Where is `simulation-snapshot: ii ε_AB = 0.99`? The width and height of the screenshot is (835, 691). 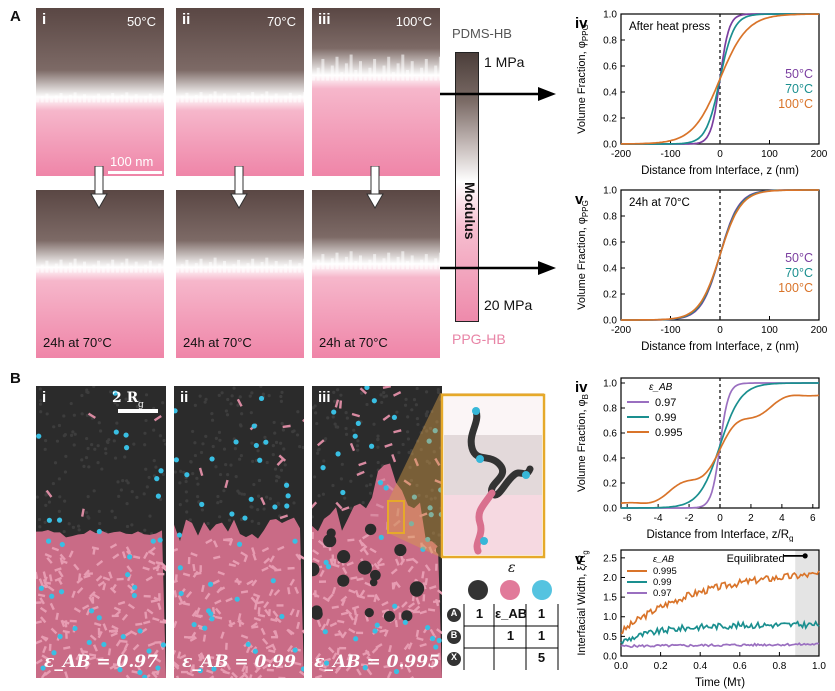 simulation-snapshot: ii ε_AB = 0.99 is located at coordinates (239, 532).